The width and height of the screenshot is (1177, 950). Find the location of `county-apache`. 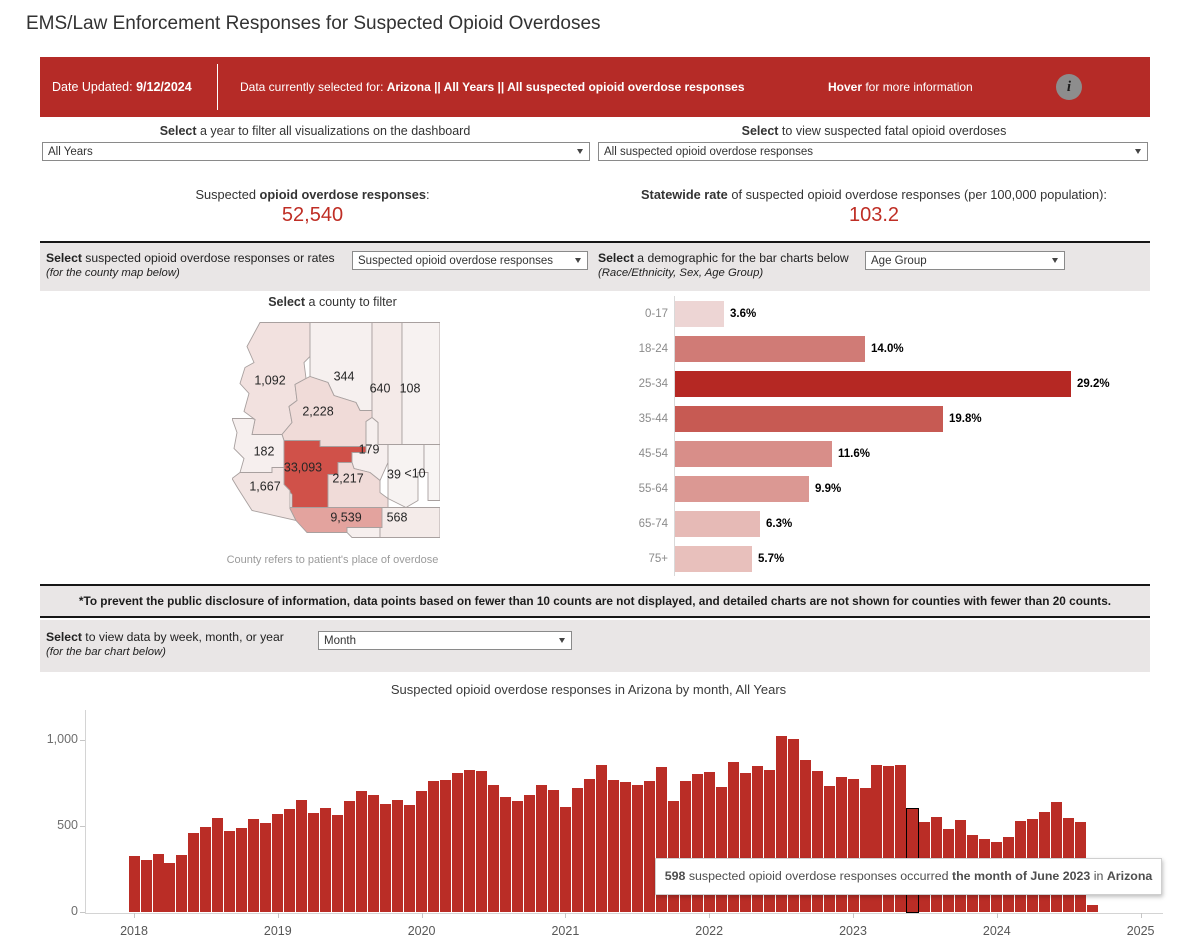

county-apache is located at coordinates (420, 383).